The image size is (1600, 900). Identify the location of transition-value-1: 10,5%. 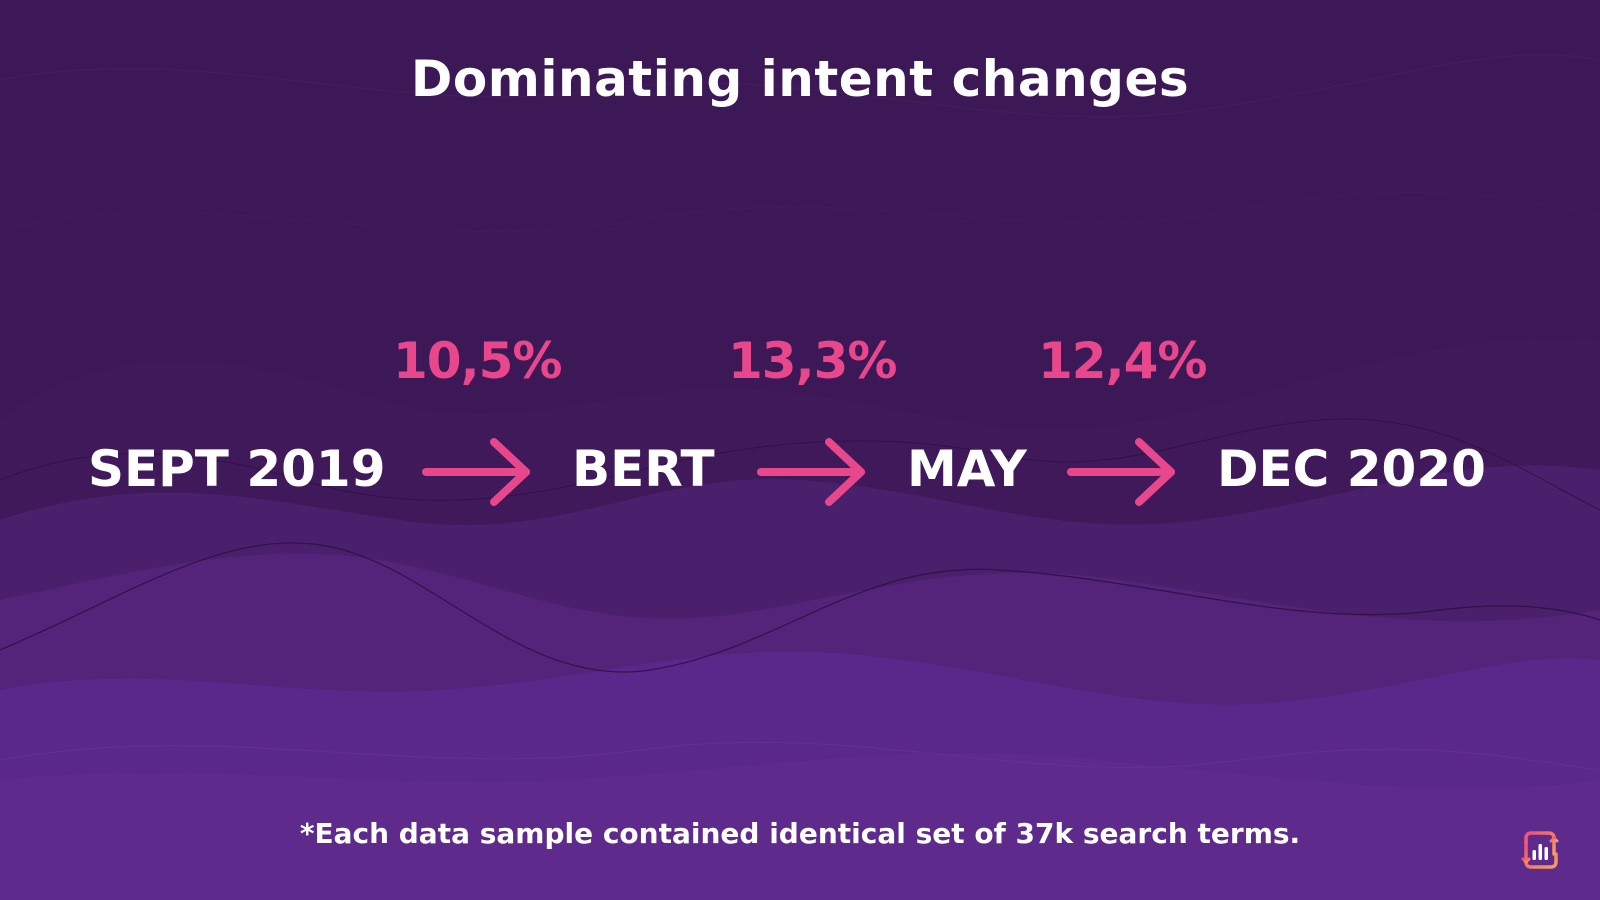
(477, 361).